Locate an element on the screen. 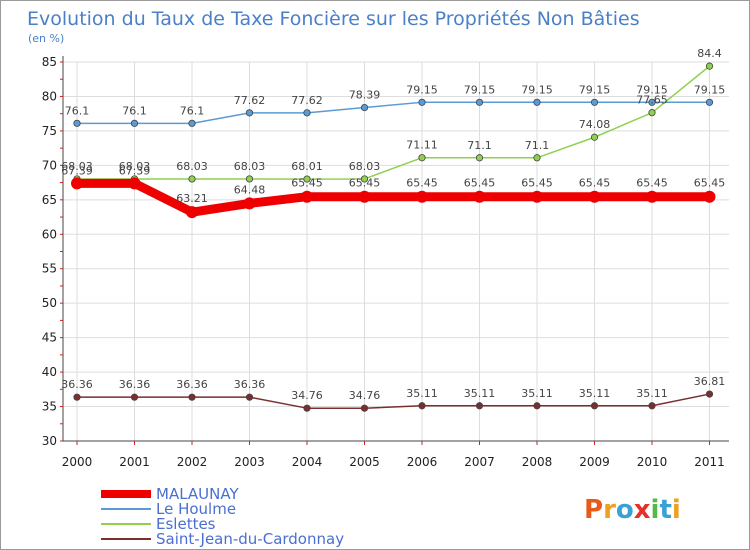  x-tick-label: 2001 is located at coordinates (134, 462).